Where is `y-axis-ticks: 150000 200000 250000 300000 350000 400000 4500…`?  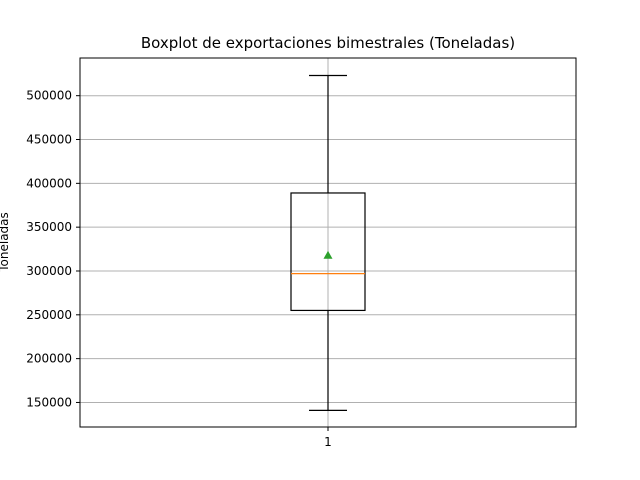 y-axis-ticks: 150000 200000 250000 300000 350000 400000 4500… is located at coordinates (53, 249).